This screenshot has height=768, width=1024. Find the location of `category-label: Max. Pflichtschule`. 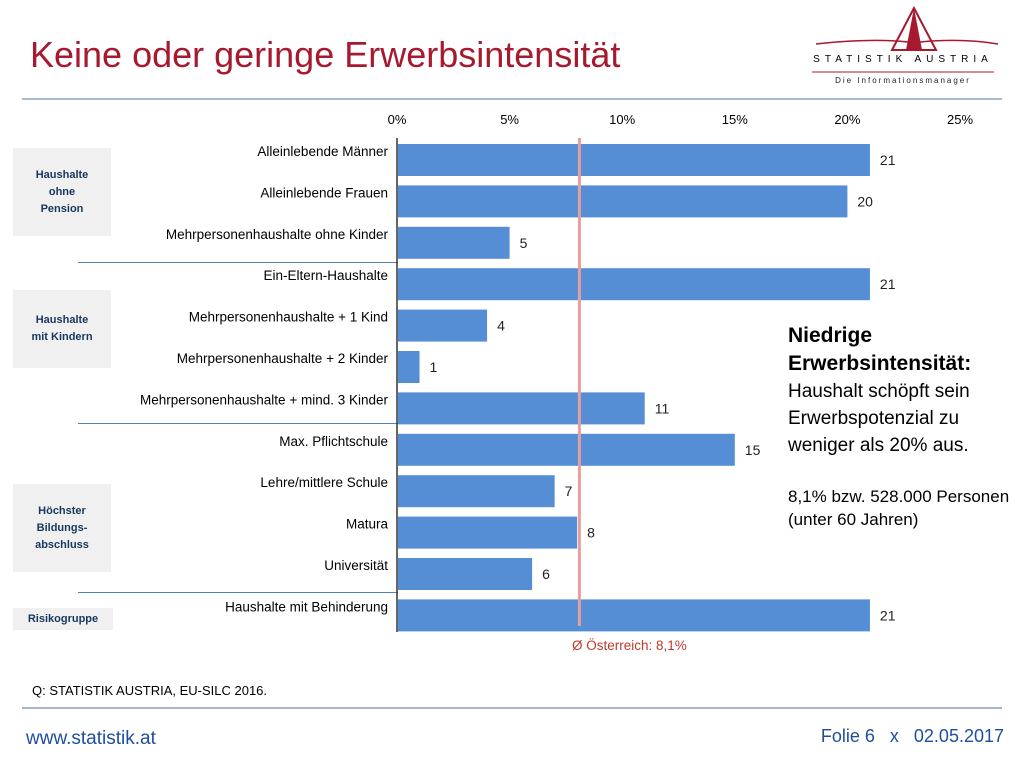

category-label: Max. Pflichtschule is located at coordinates (333, 441).